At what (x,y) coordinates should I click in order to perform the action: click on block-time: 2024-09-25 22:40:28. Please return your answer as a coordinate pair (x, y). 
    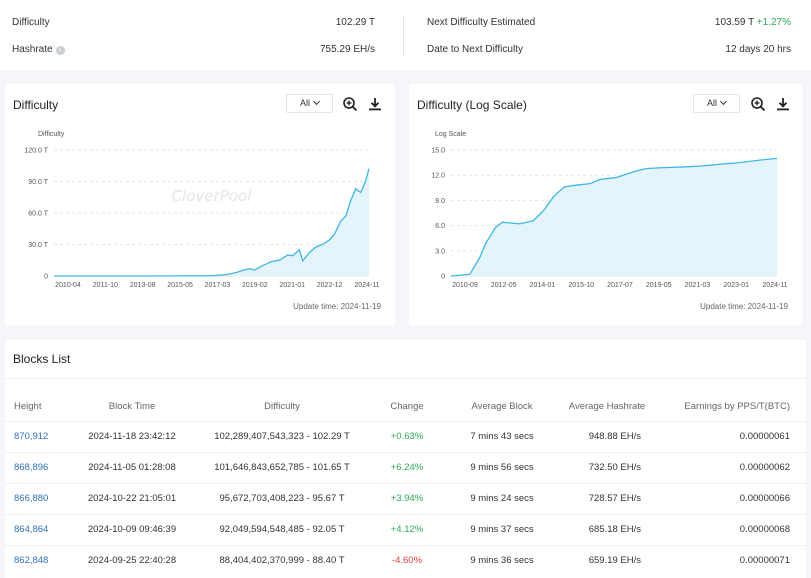
    Looking at the image, I should click on (132, 560).